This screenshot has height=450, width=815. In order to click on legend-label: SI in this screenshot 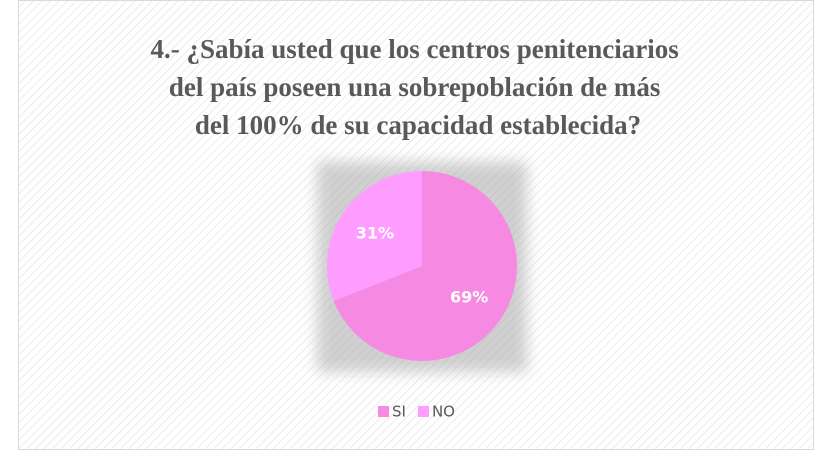, I will do `click(399, 412)`.